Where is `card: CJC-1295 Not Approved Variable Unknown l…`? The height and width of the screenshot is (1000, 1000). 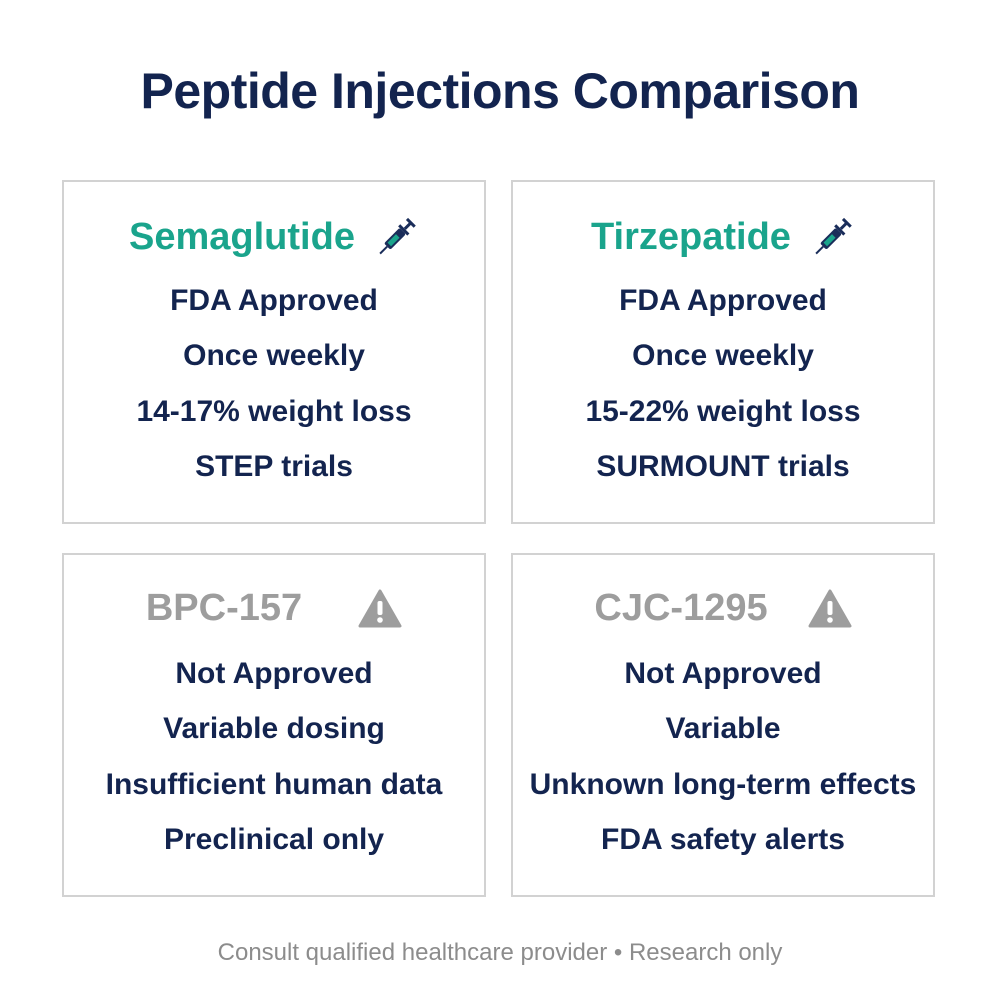
card: CJC-1295 Not Approved Variable Unknown l… is located at coordinates (723, 725).